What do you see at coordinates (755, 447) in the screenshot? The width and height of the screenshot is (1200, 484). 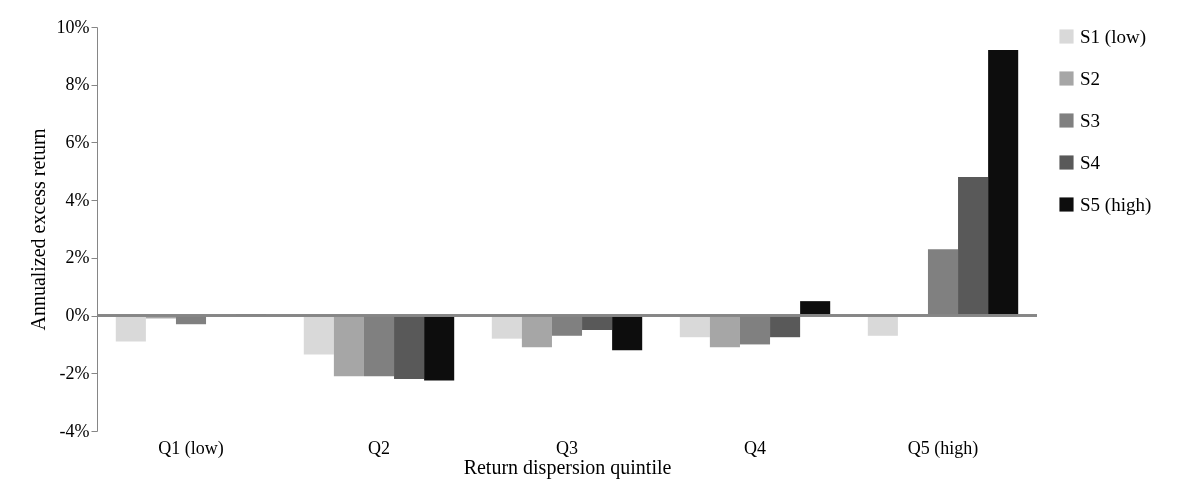 I see `x-tick-label: Q4` at bounding box center [755, 447].